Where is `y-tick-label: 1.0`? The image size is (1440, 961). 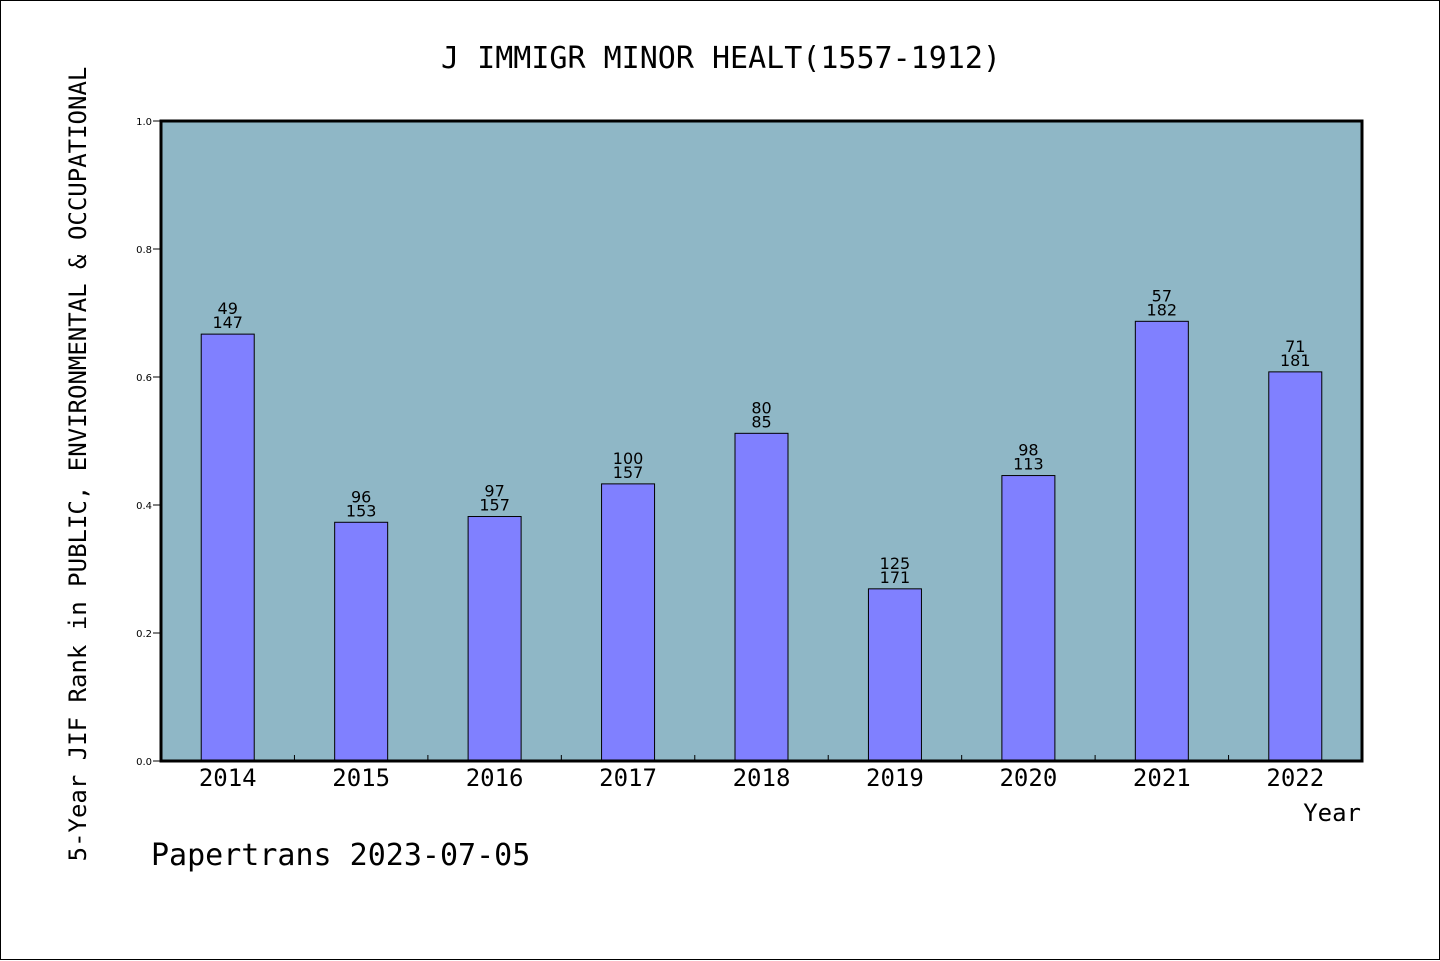
y-tick-label: 1.0 is located at coordinates (144, 122).